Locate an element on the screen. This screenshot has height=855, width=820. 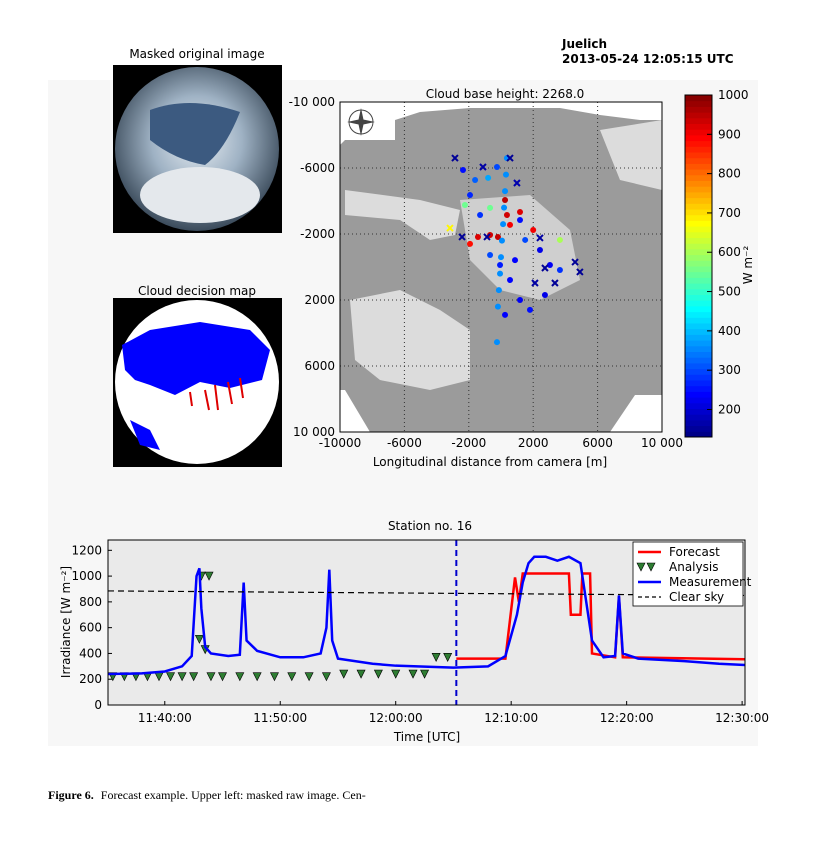
x-tick-label: -10000 is located at coordinates (340, 443).